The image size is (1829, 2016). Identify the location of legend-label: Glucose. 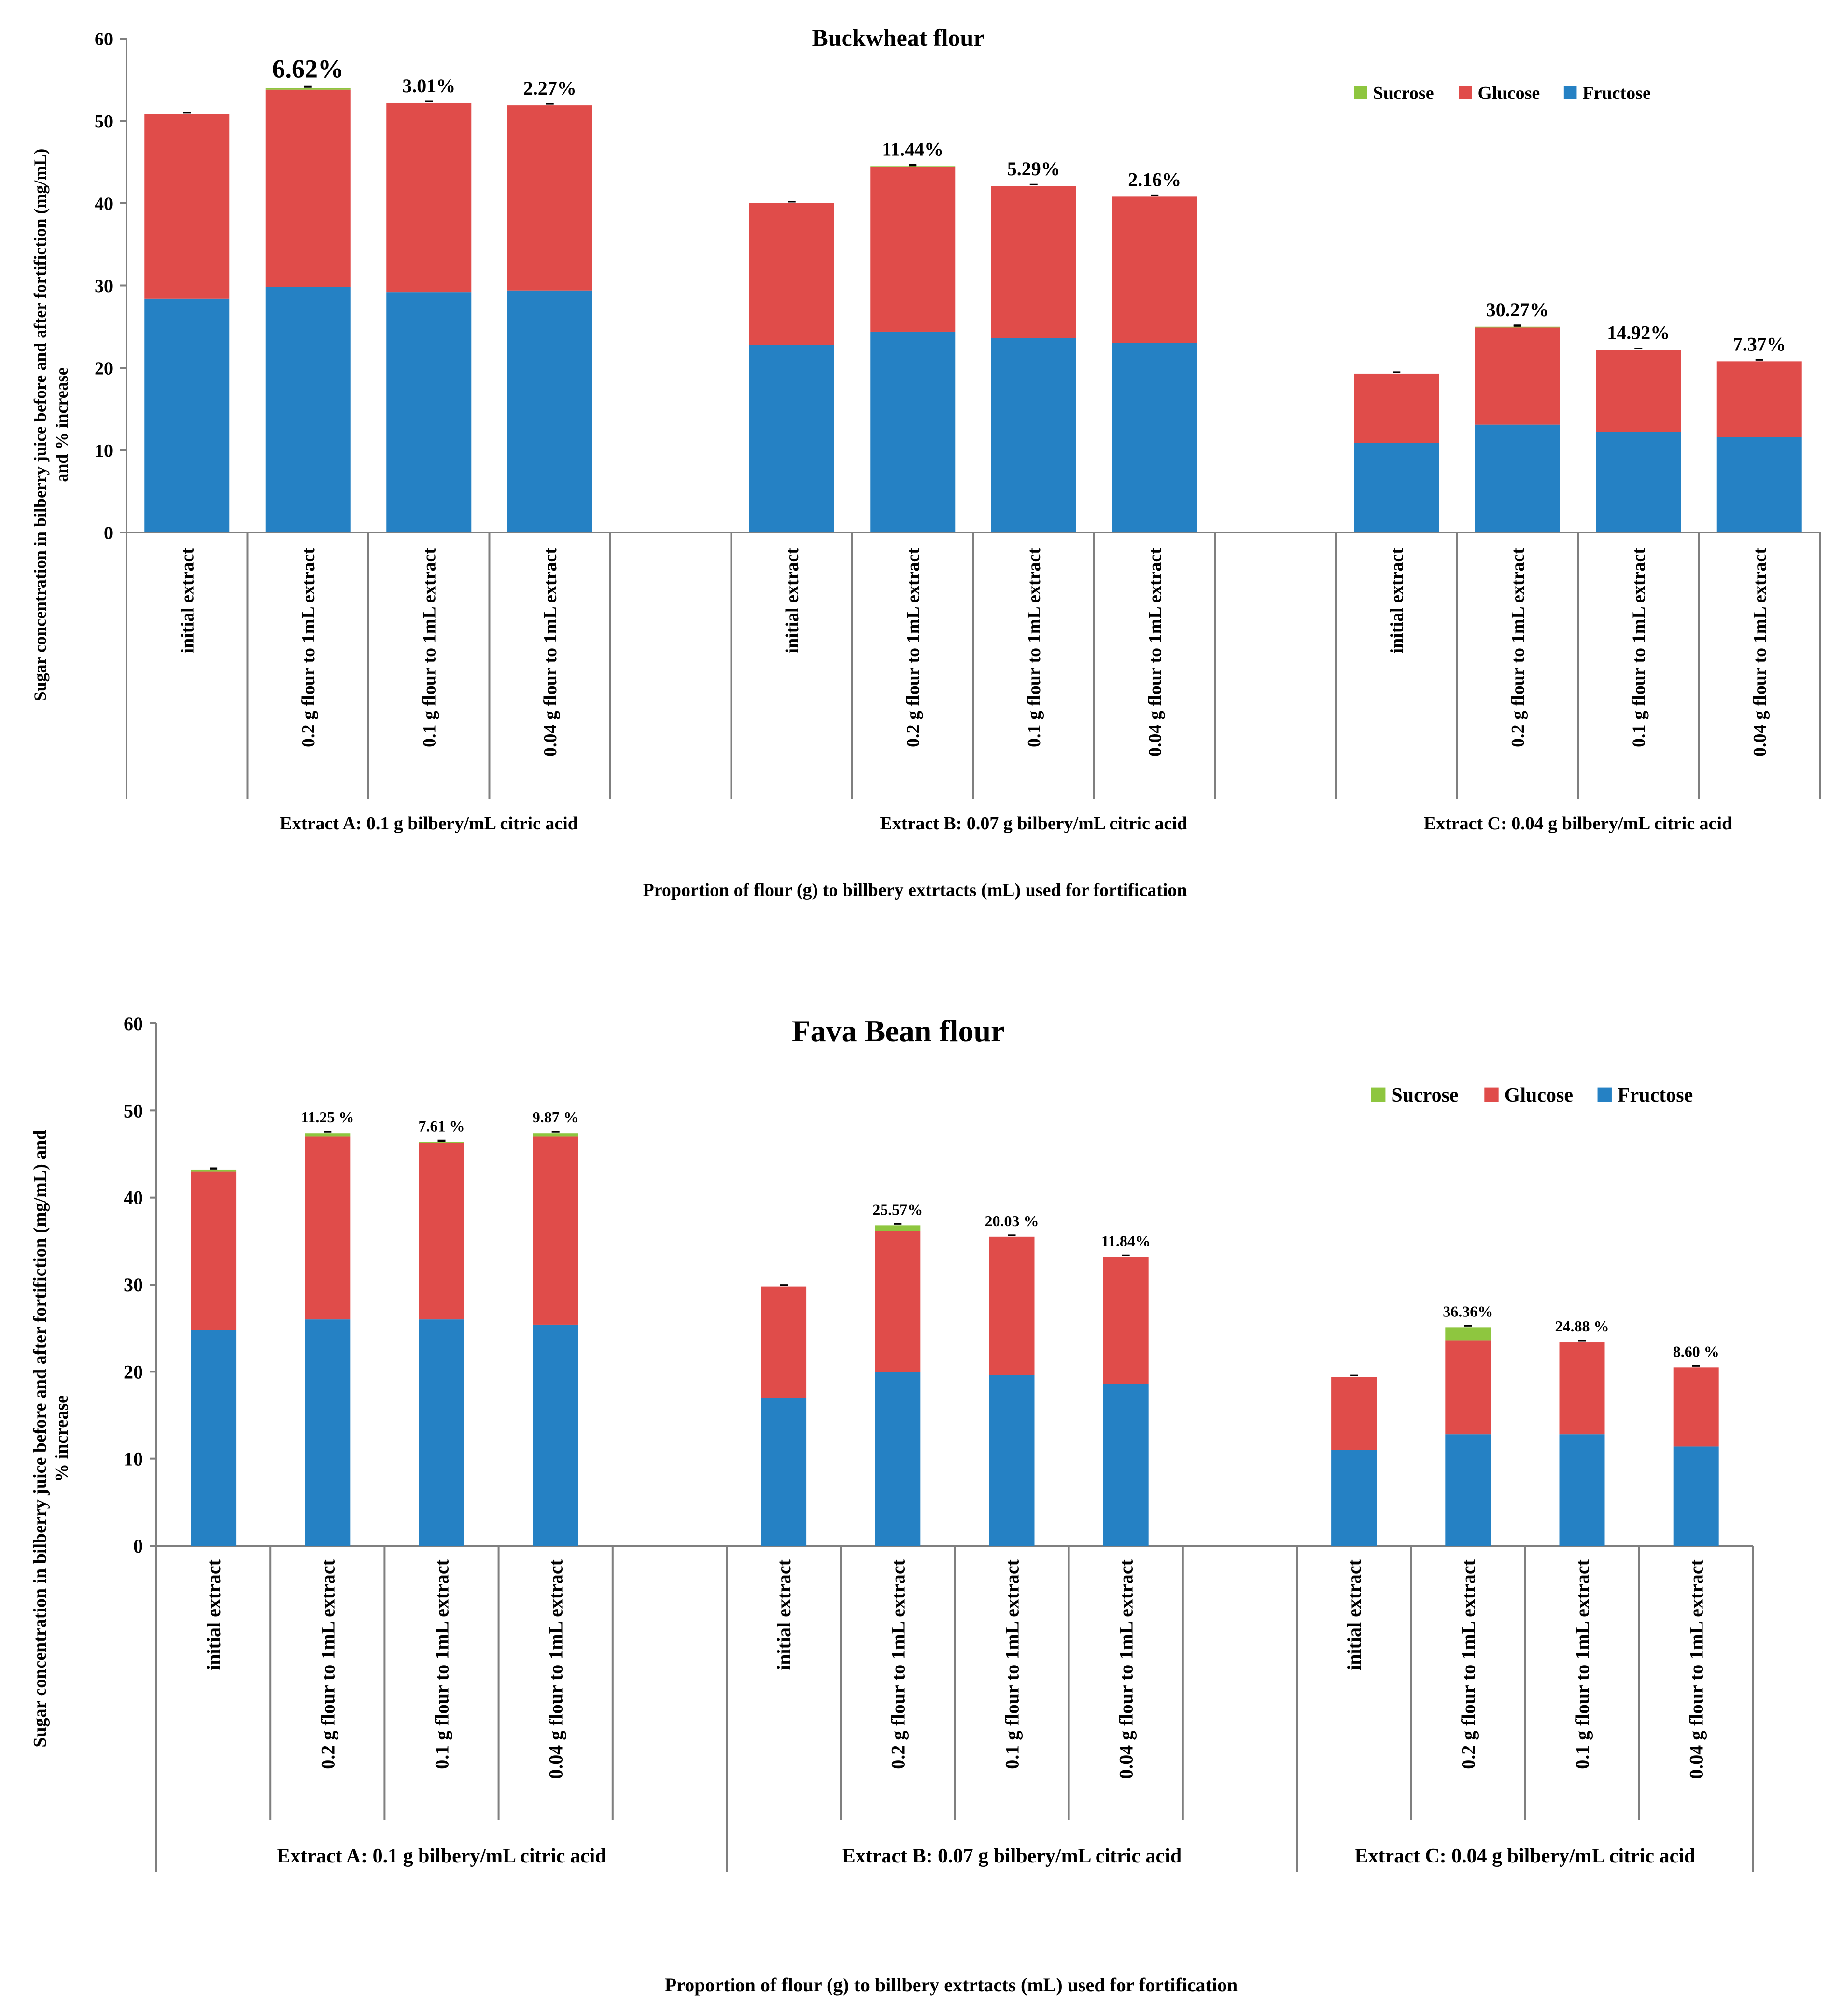
(1509, 93).